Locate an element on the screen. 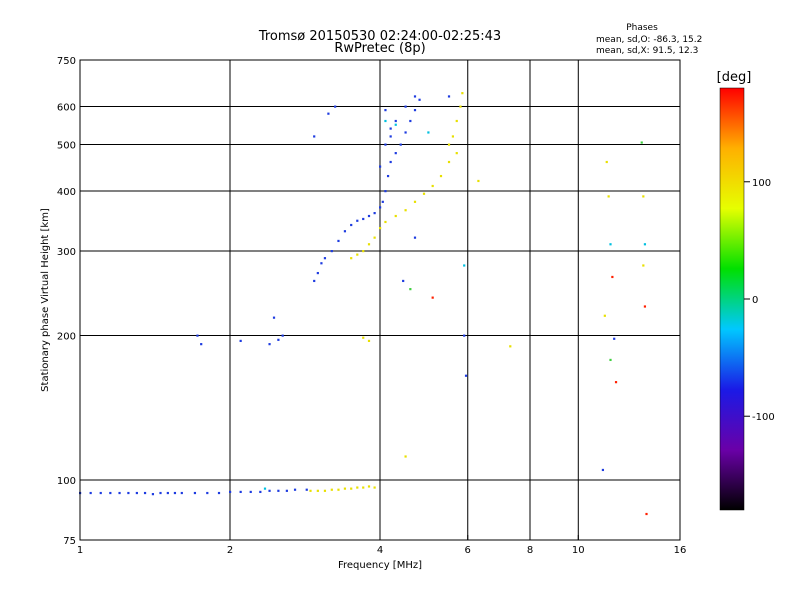 The height and width of the screenshot is (600, 800). y-tick-label: 400 is located at coordinates (66, 192).